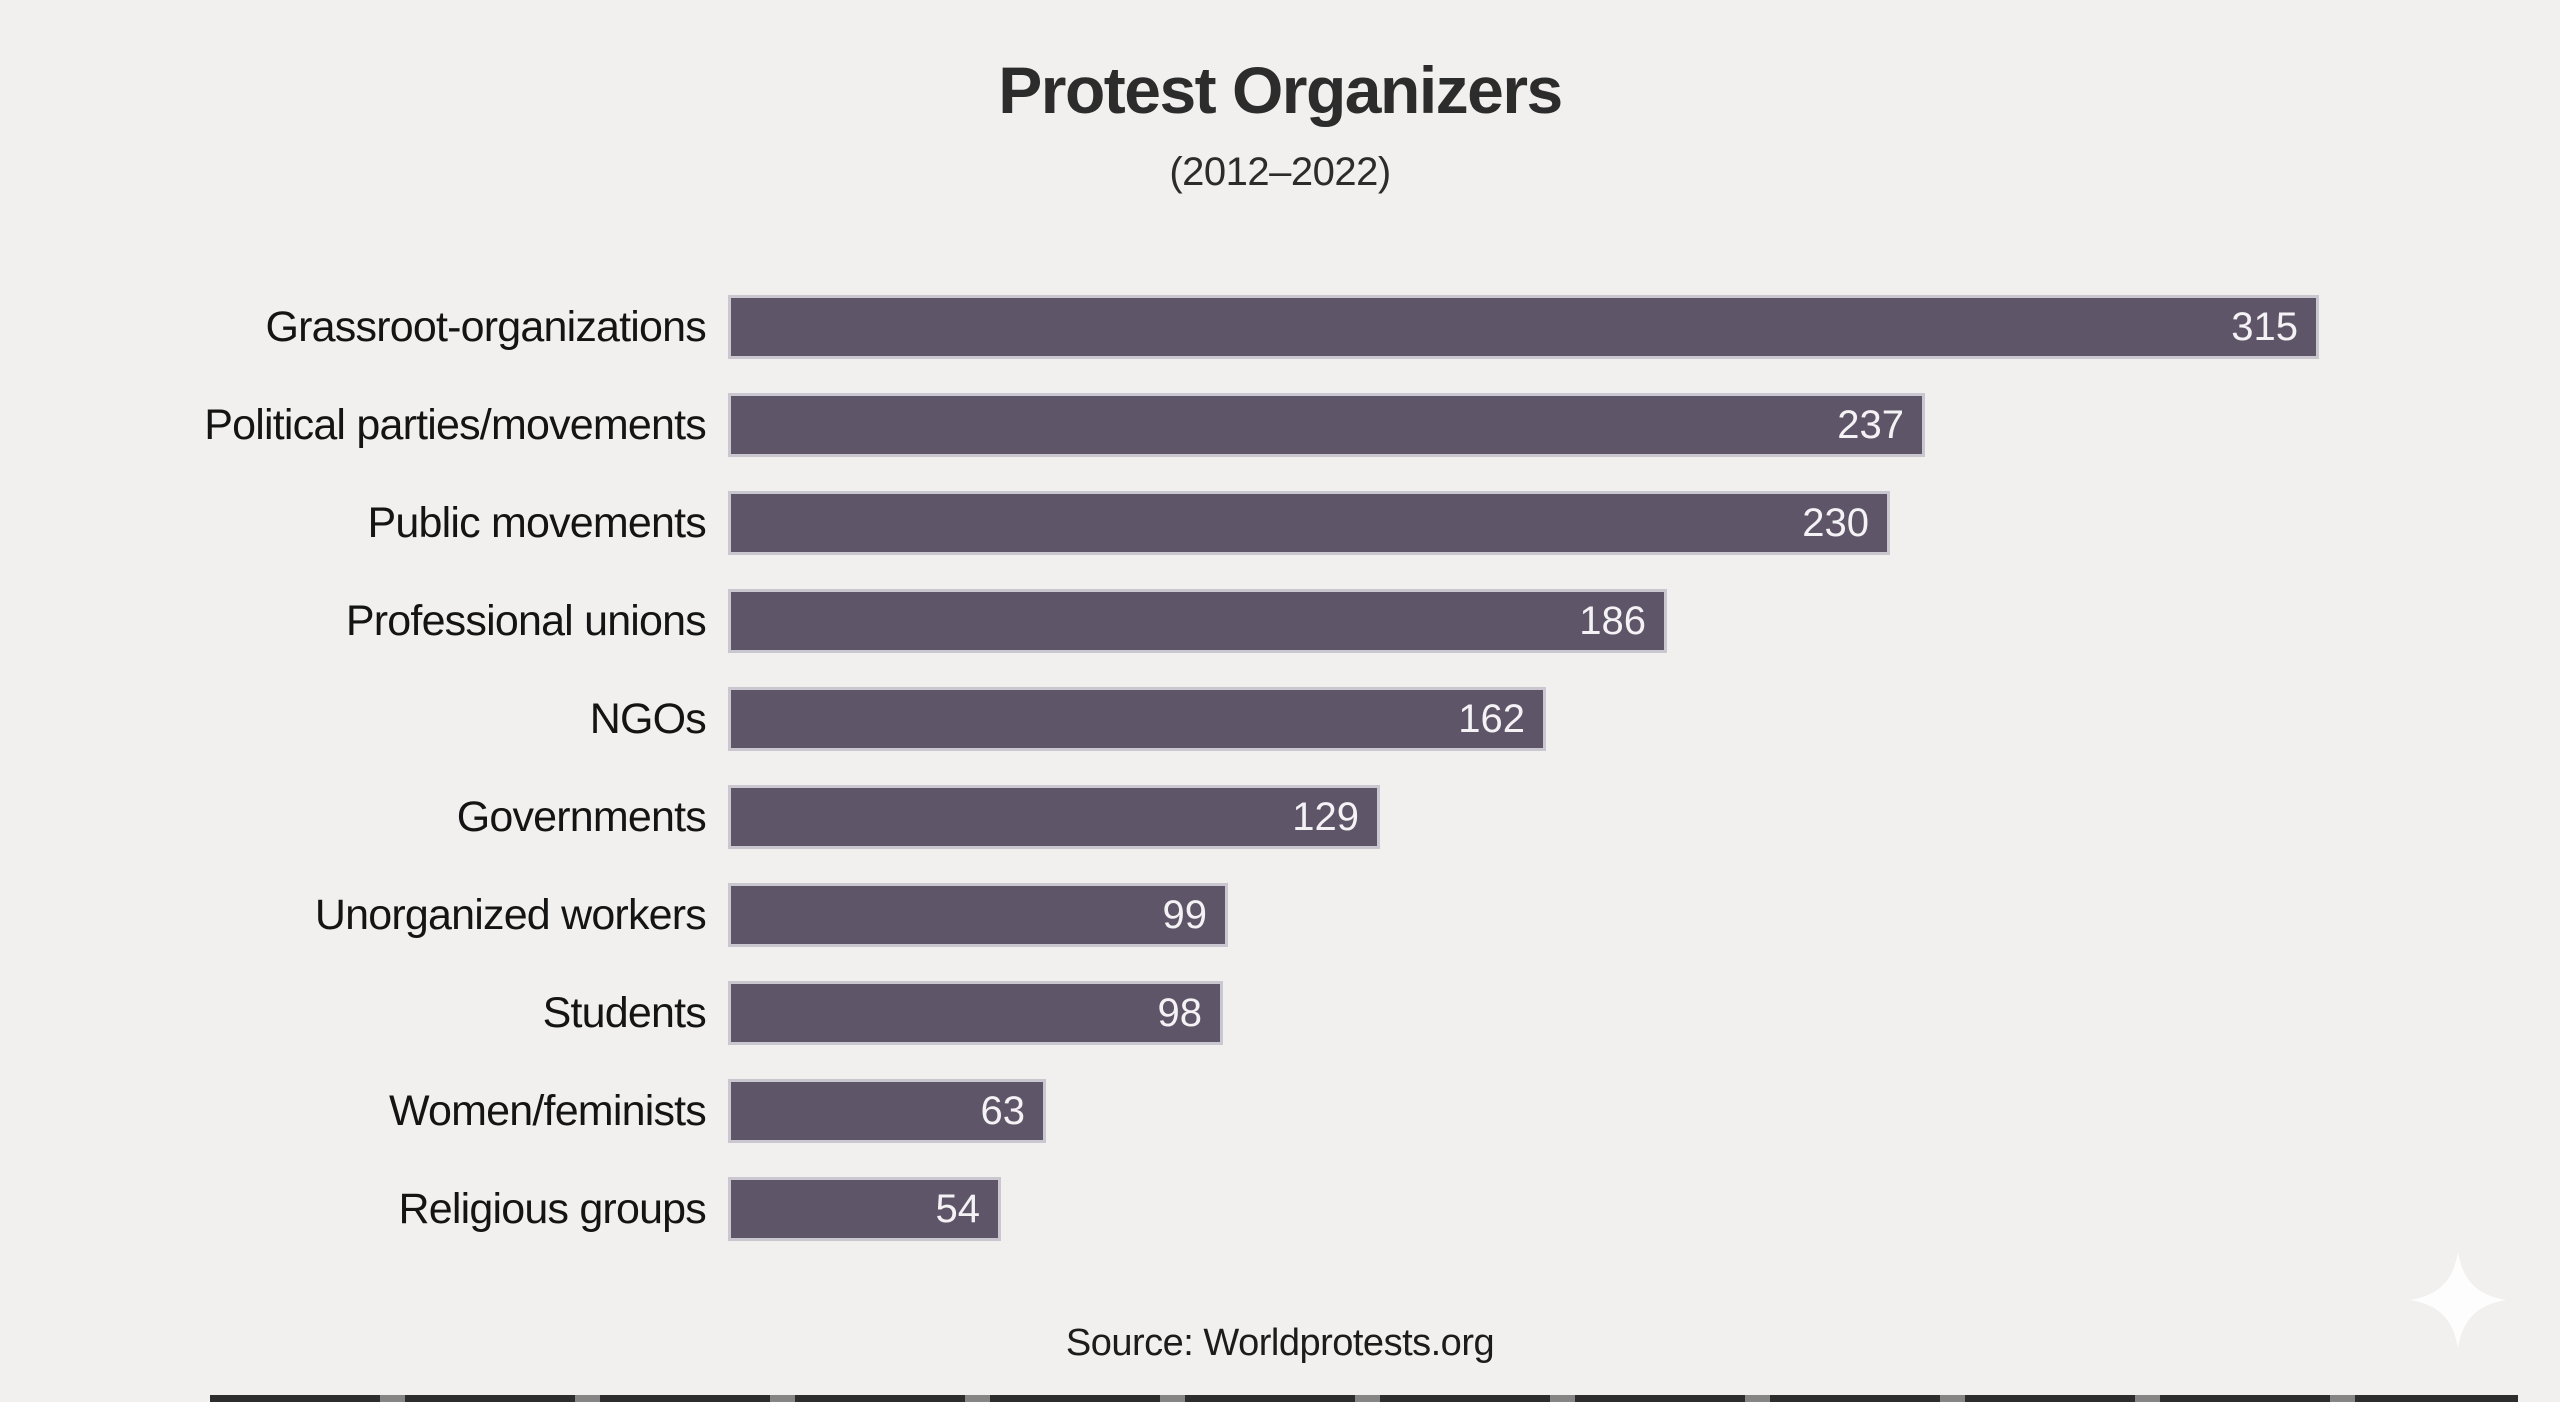 The image size is (2560, 1402). I want to click on chart-row: Students 98, so click(1280, 1013).